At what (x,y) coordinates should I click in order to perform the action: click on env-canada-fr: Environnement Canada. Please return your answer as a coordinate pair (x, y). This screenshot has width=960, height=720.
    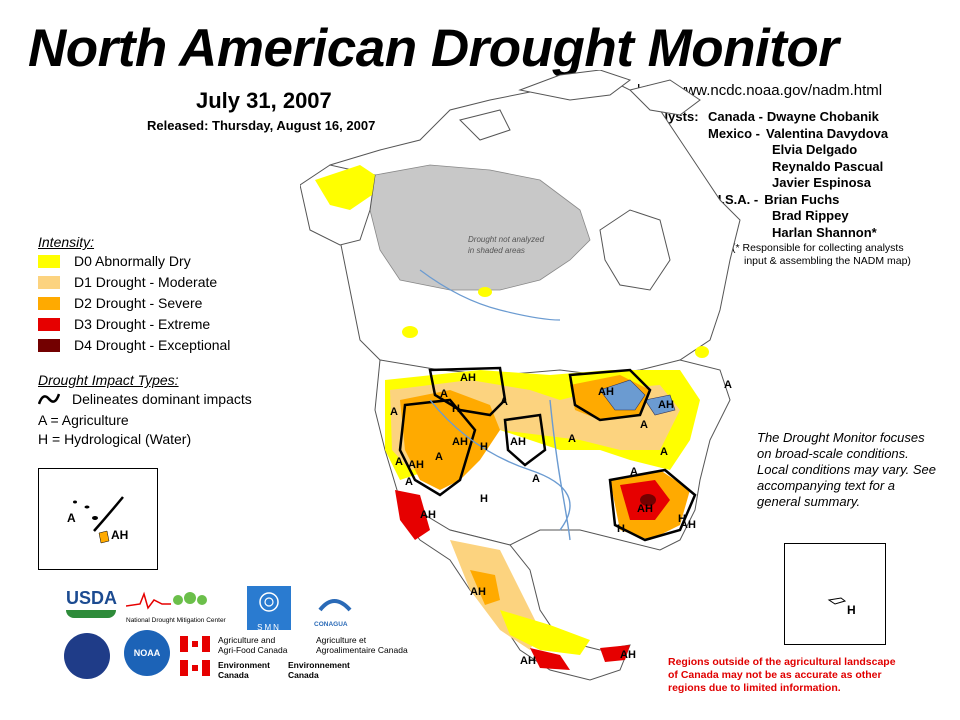
    Looking at the image, I should click on (319, 670).